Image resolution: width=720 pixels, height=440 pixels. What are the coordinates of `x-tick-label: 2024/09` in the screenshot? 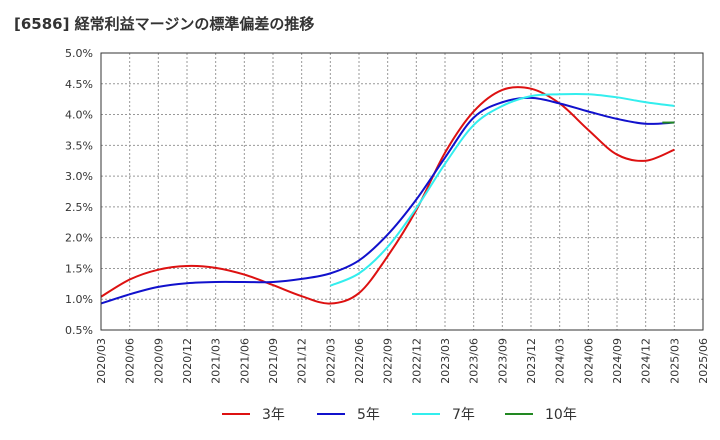 It's located at (617, 361).